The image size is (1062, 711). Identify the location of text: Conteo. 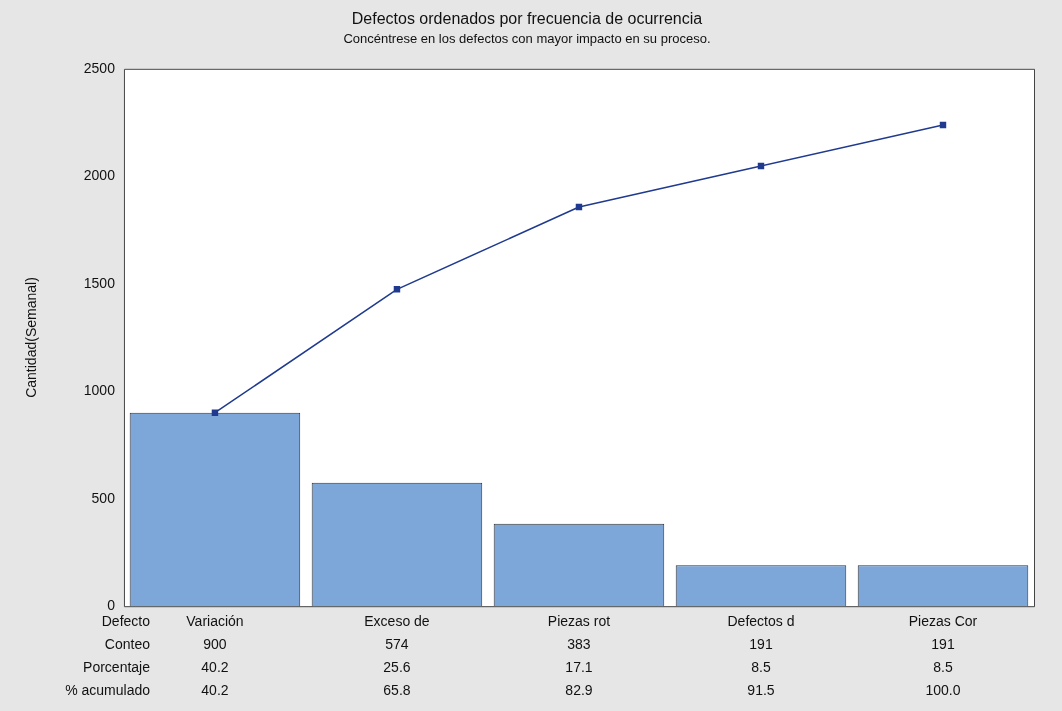
(127, 644).